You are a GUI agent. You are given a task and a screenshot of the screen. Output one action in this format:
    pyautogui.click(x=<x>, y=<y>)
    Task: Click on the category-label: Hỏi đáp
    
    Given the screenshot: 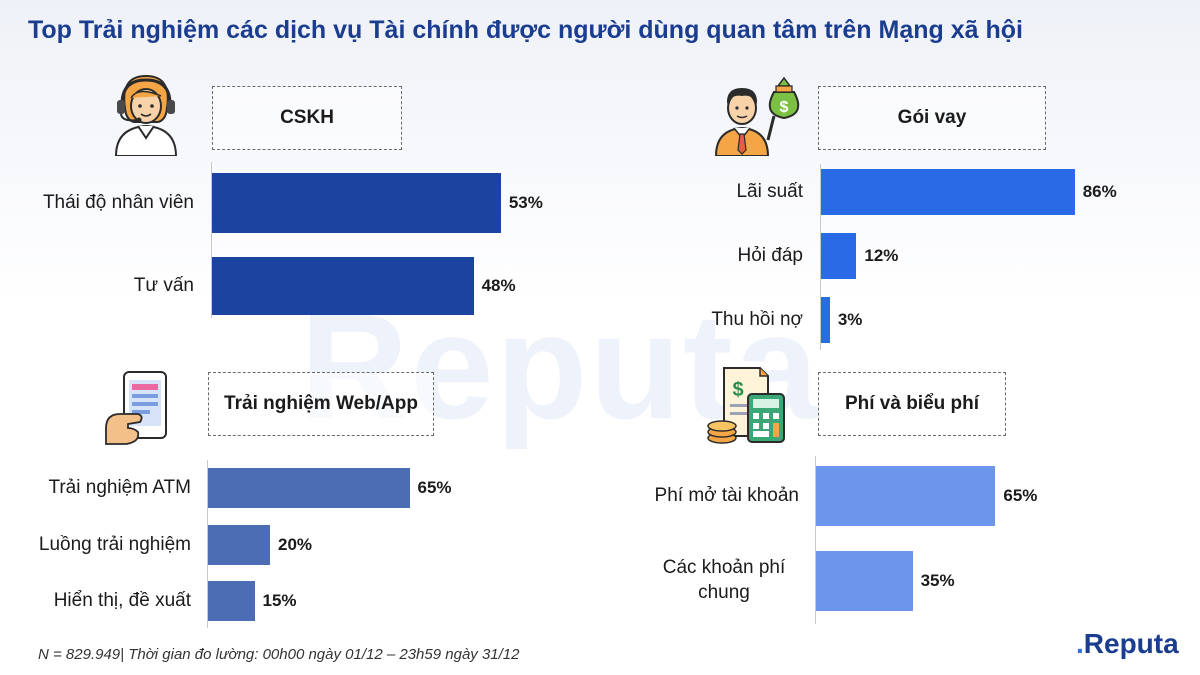 What is the action you would take?
    pyautogui.click(x=770, y=255)
    